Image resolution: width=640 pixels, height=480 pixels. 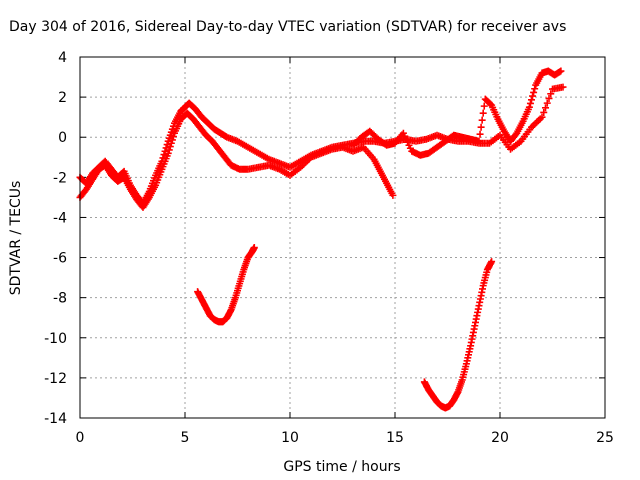 What do you see at coordinates (60, 259) in the screenshot?
I see `y-tick-label: -6` at bounding box center [60, 259].